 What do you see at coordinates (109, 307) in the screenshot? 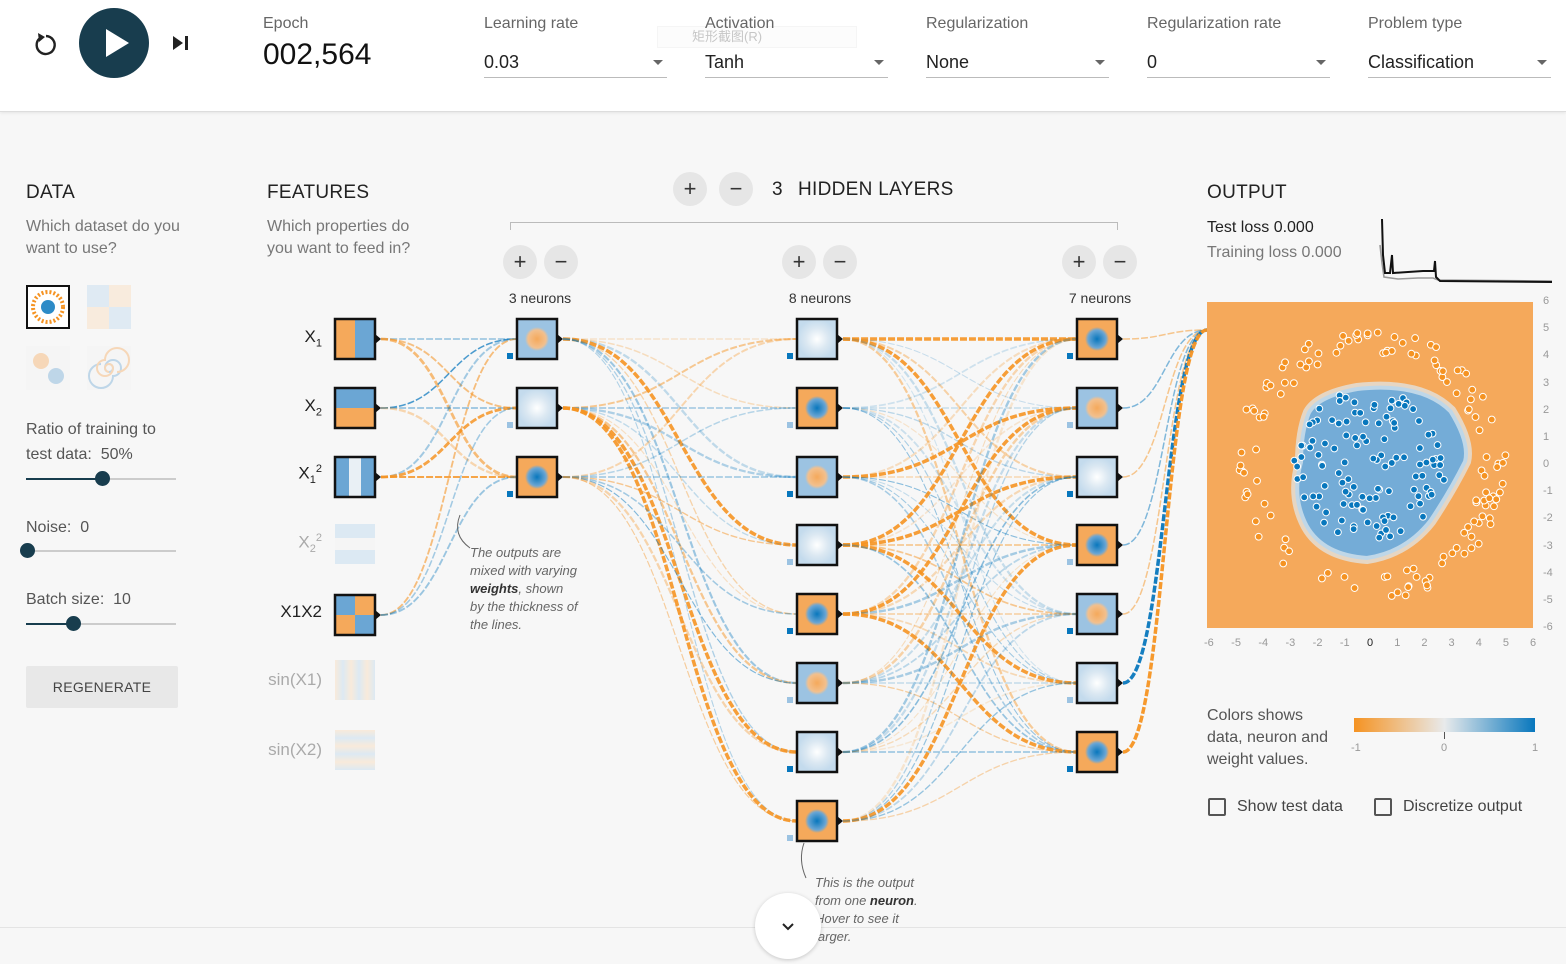
I see `dataset-xor` at bounding box center [109, 307].